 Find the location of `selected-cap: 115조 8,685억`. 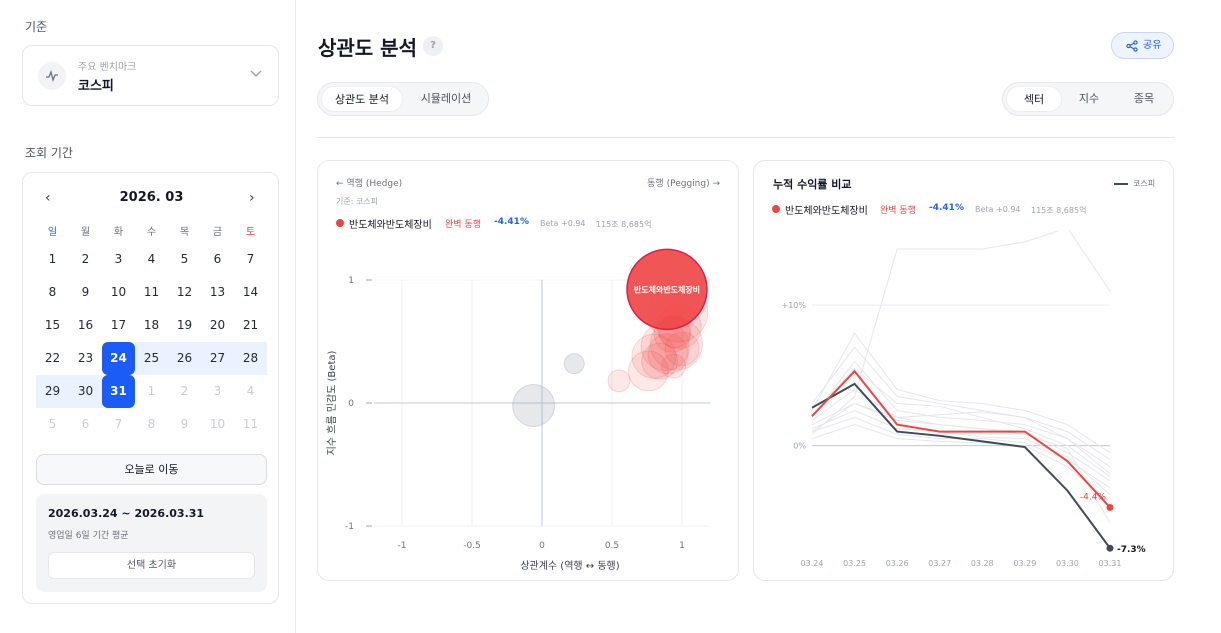

selected-cap: 115조 8,685억 is located at coordinates (1059, 210).